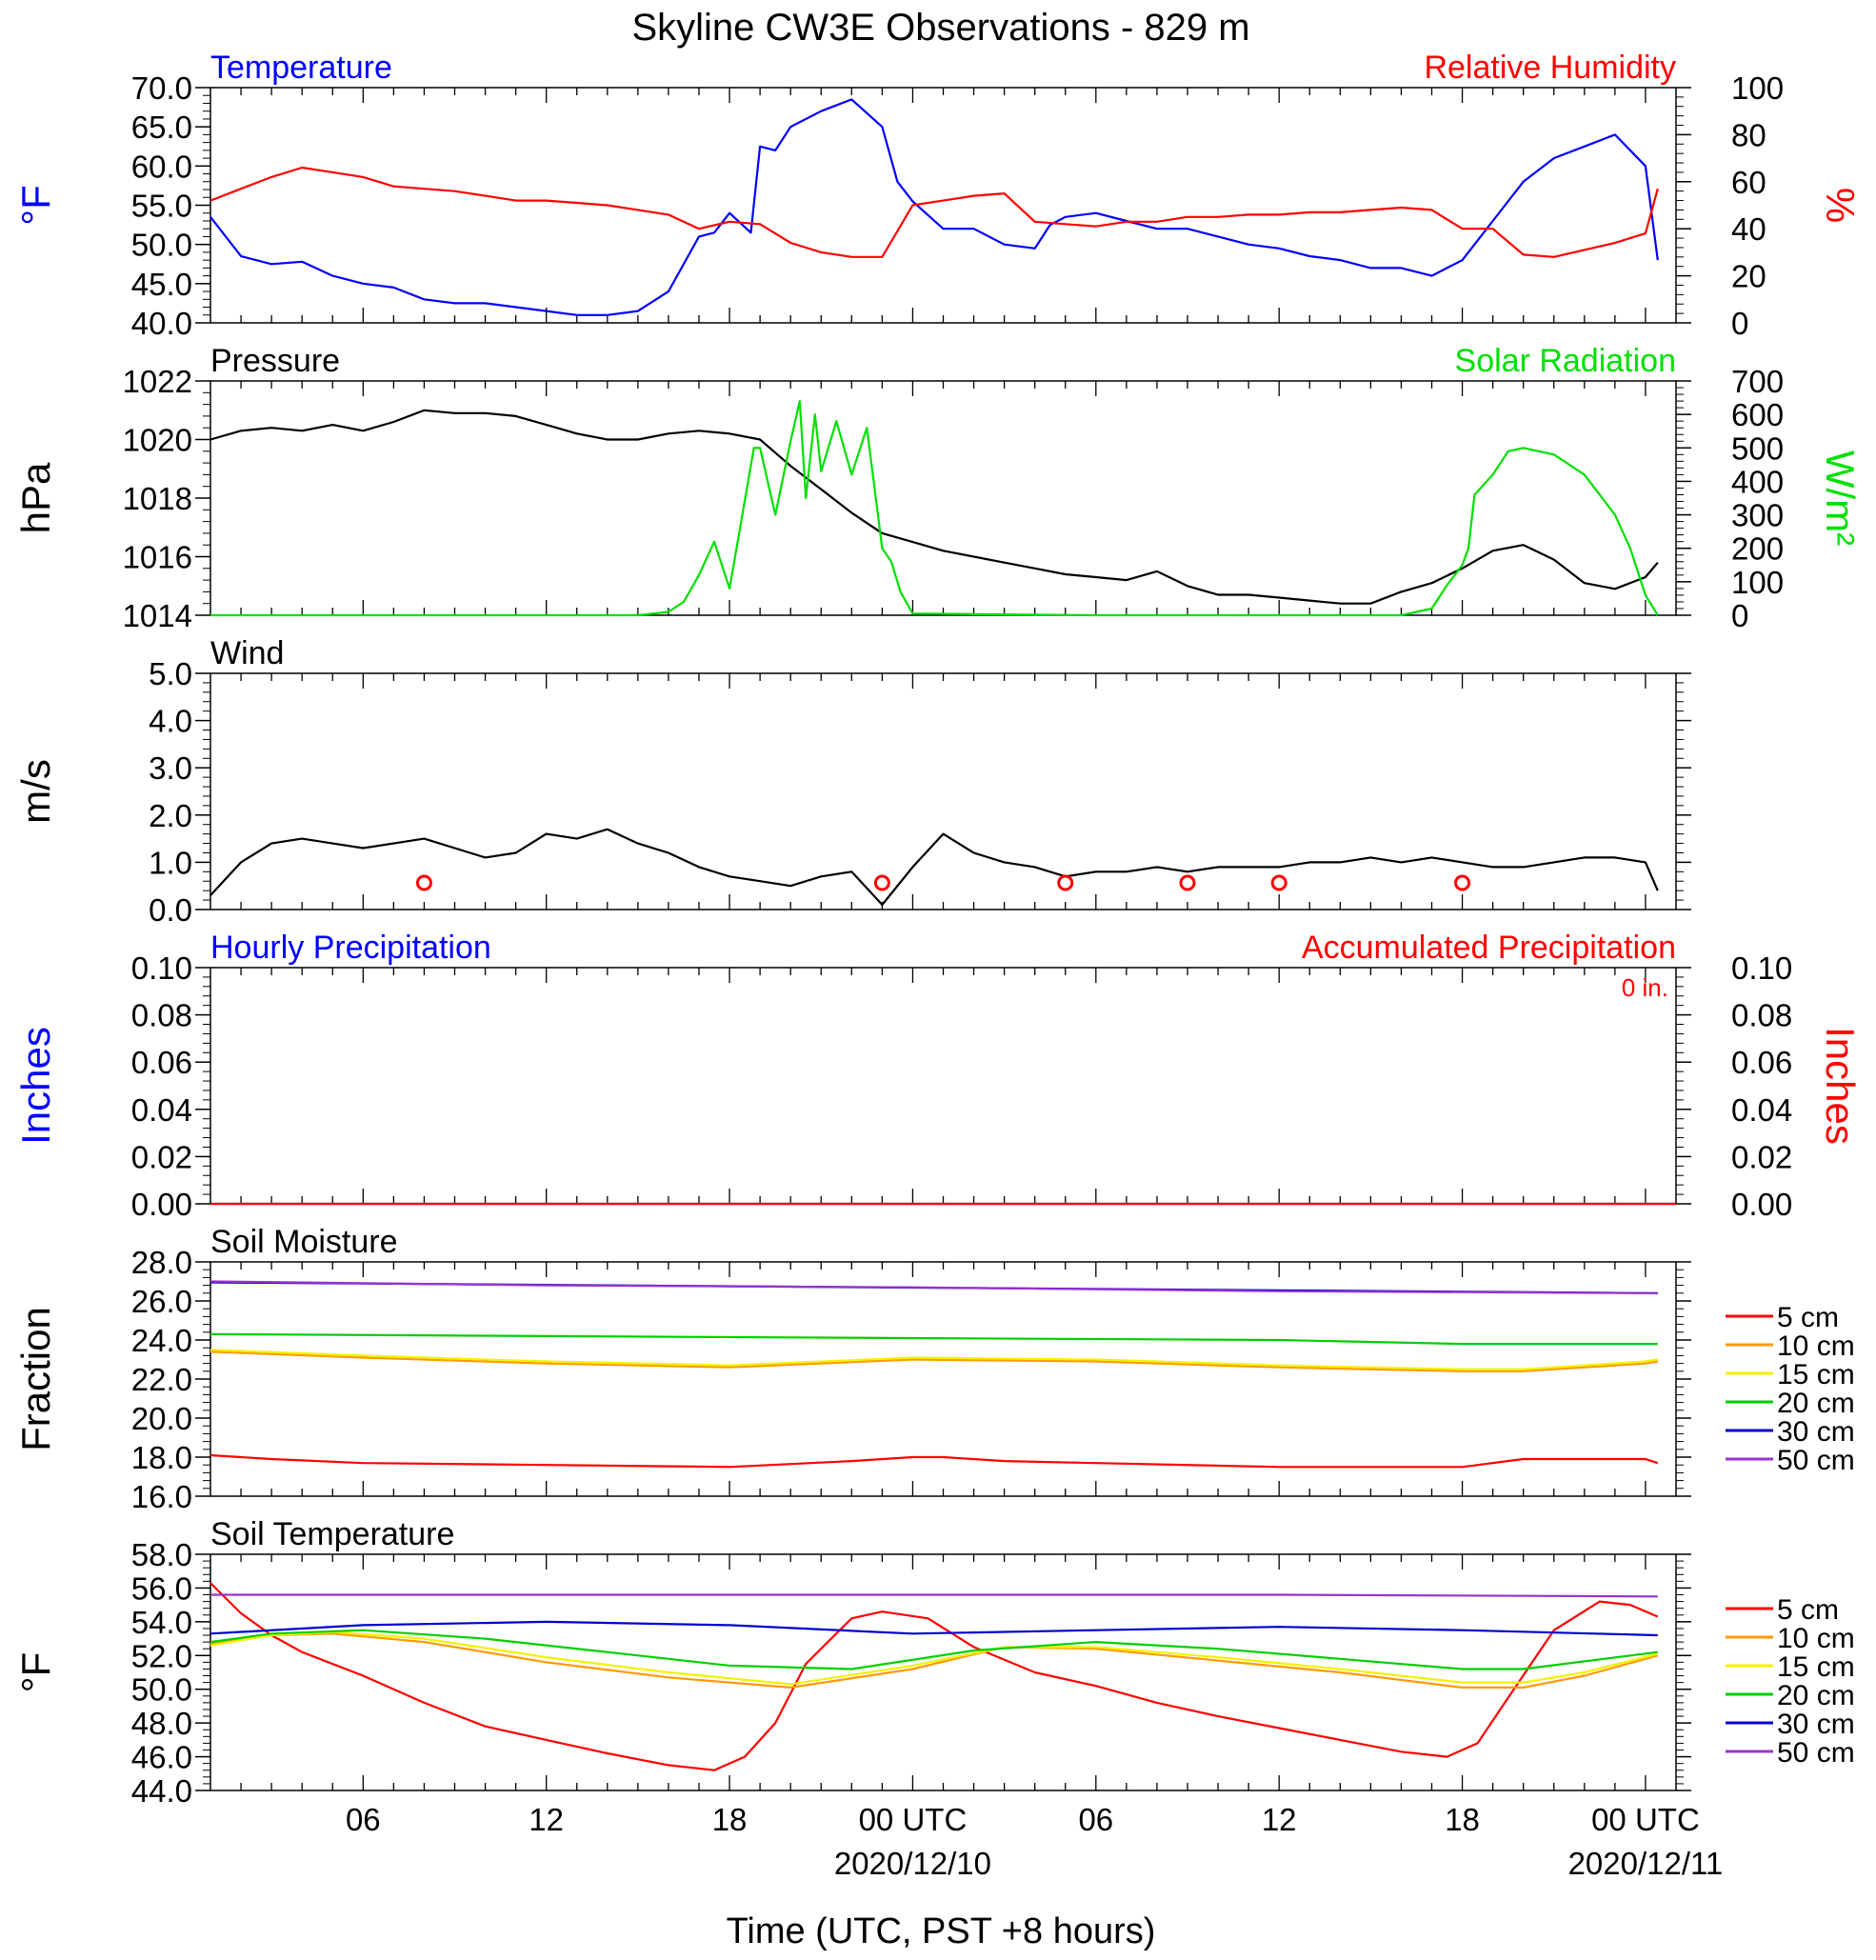 The height and width of the screenshot is (1960, 1876). Describe the element at coordinates (35, 497) in the screenshot. I see `y-axis-label-left: hPa` at that location.